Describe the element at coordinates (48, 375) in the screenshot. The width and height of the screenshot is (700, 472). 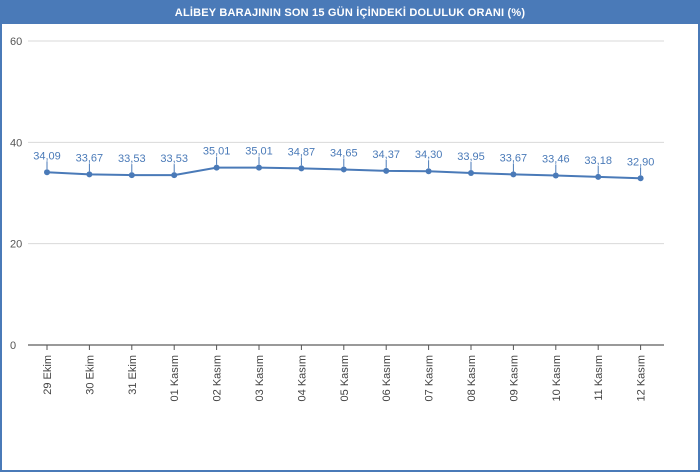
I see `x-tick-label: 29 Ekim` at that location.